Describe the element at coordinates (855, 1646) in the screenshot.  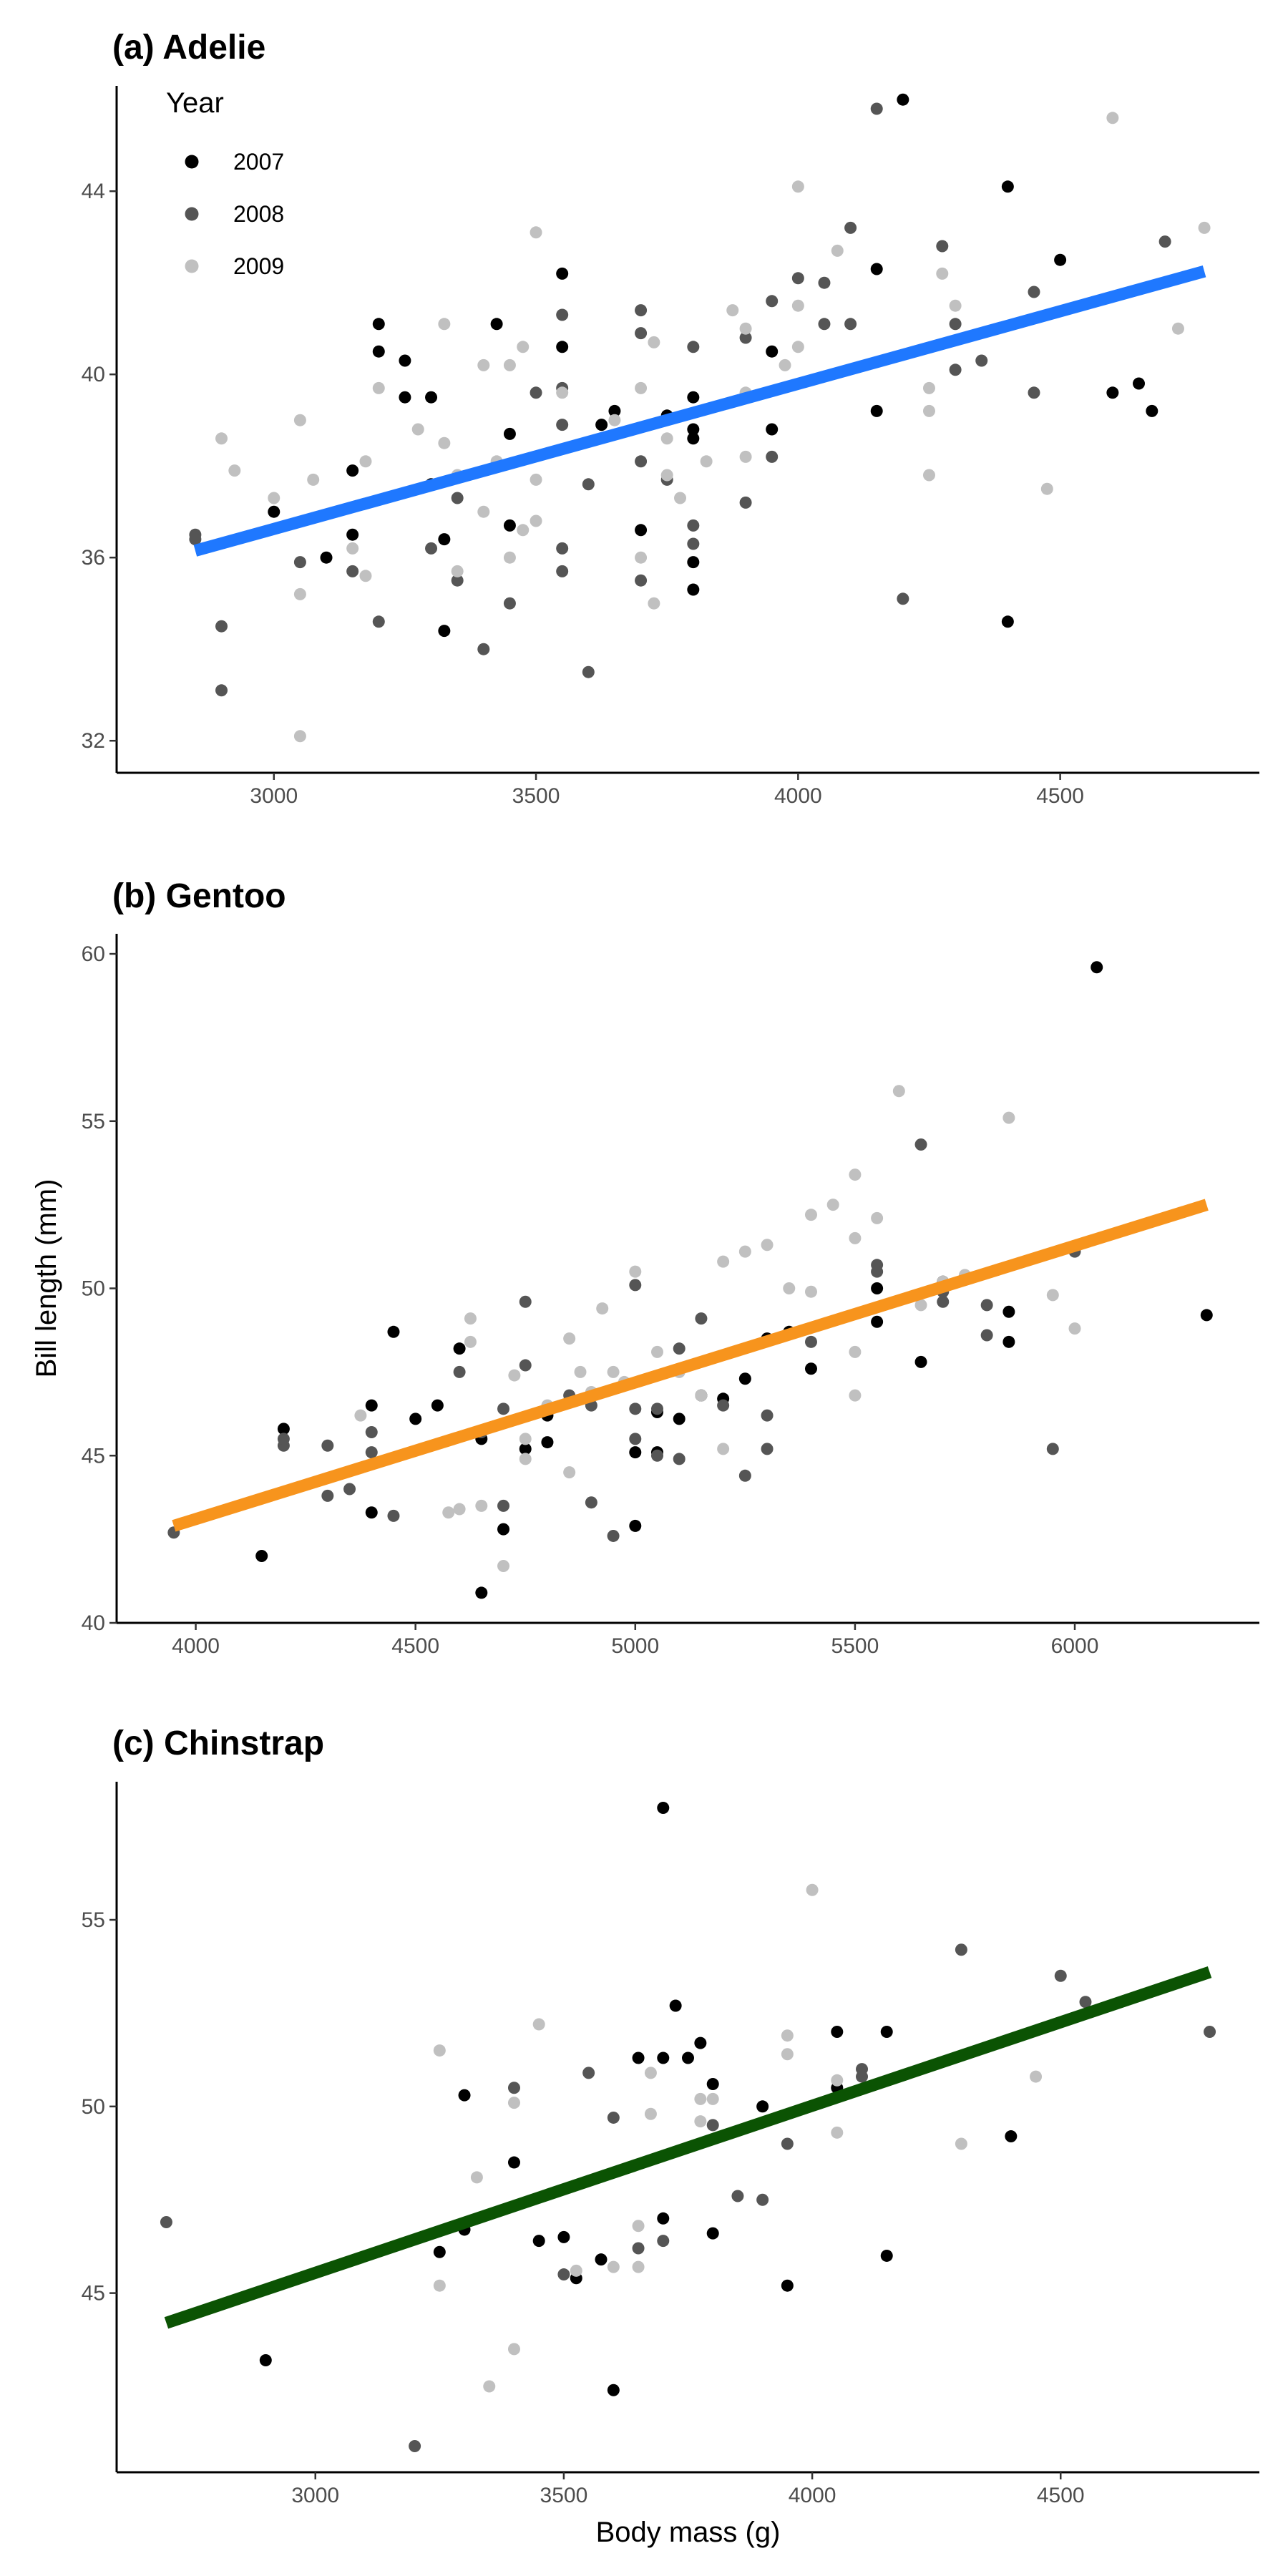
I see `x-tick-label: 5500` at that location.